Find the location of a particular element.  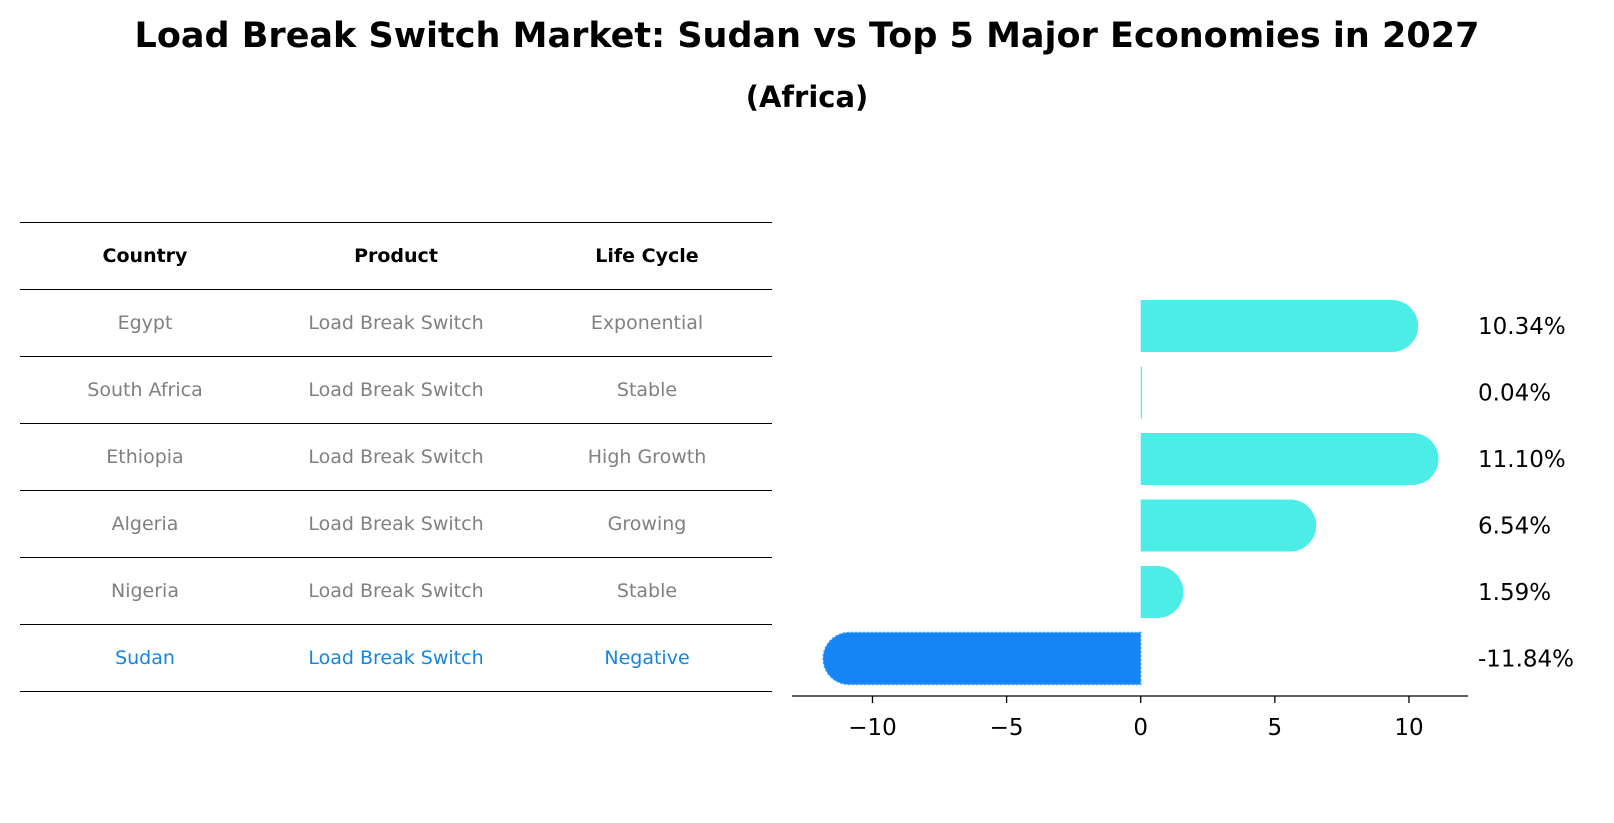

table-header-row: Country Product Life Cycle is located at coordinates (396, 256).